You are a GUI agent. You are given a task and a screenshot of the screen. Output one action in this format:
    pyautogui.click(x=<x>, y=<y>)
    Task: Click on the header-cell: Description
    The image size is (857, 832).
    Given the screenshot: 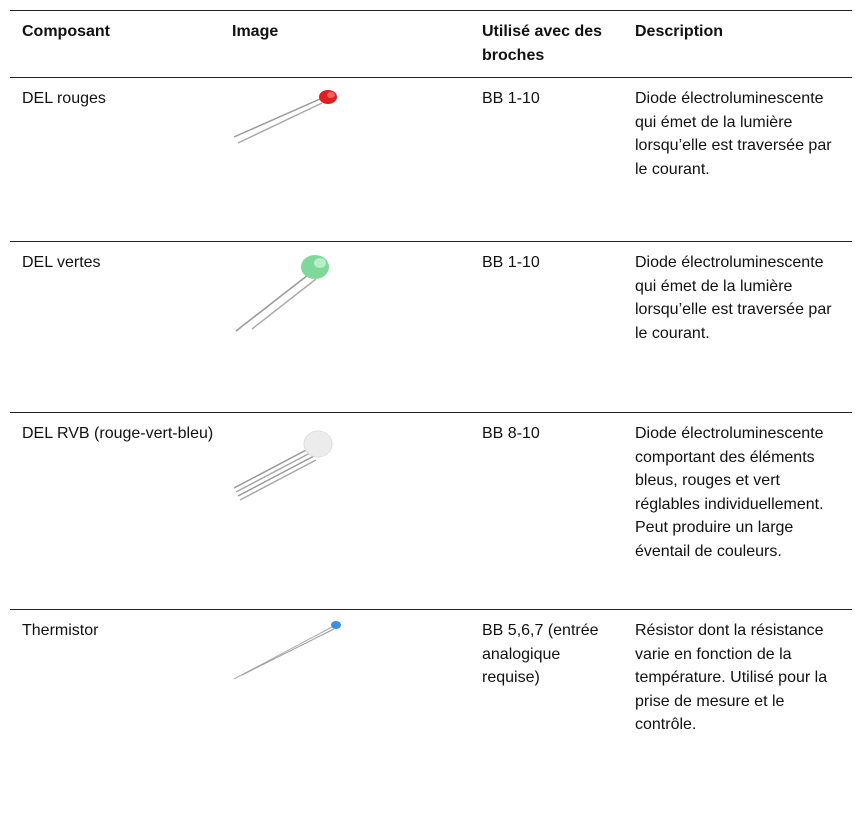 What is the action you would take?
    pyautogui.click(x=737, y=44)
    